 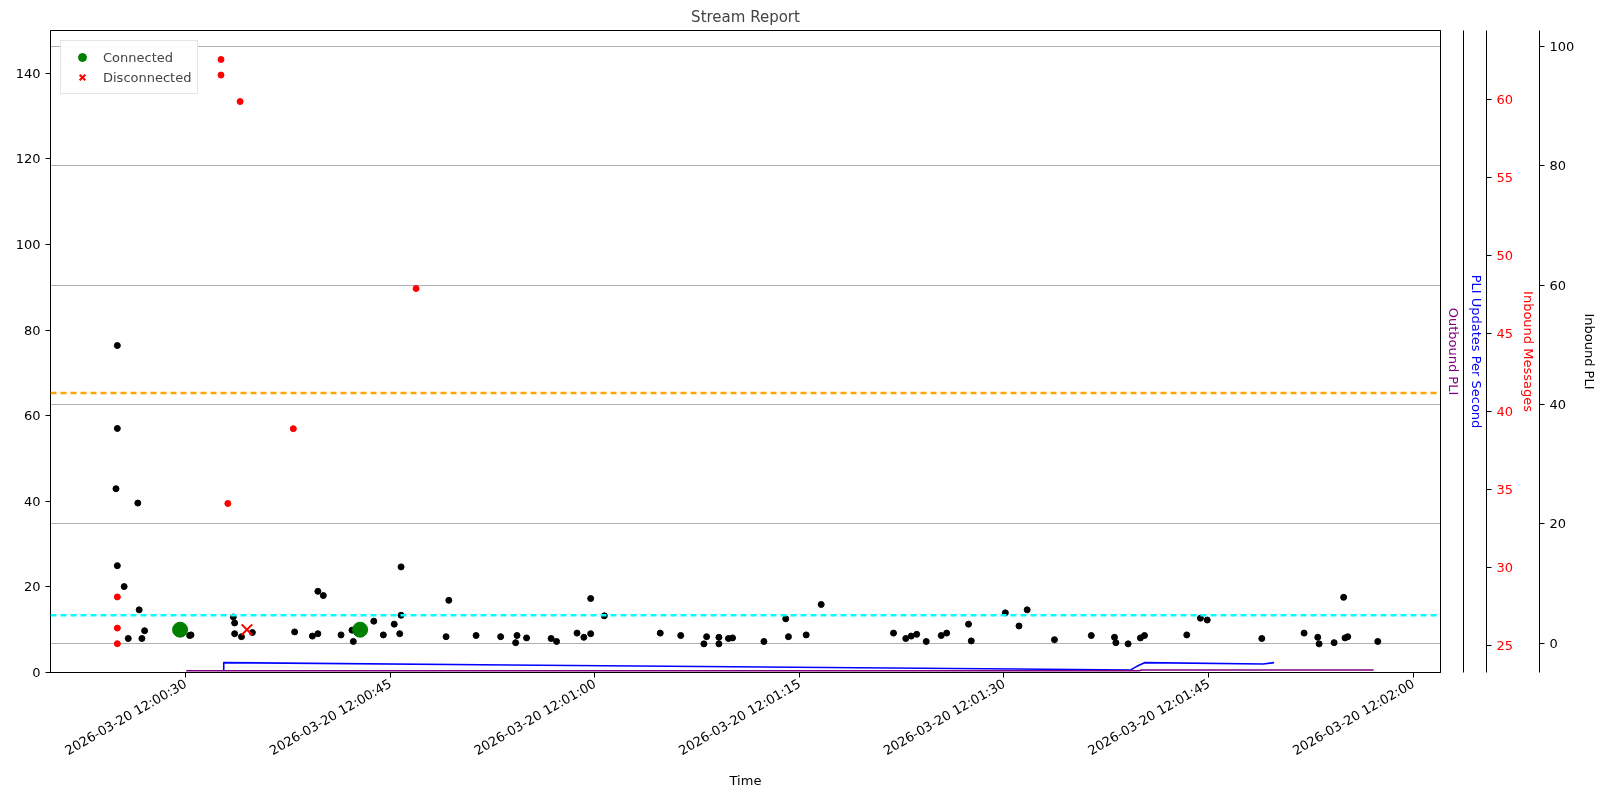 What do you see at coordinates (1590, 351) in the screenshot?
I see `y3-axis-title: Inbound PLI` at bounding box center [1590, 351].